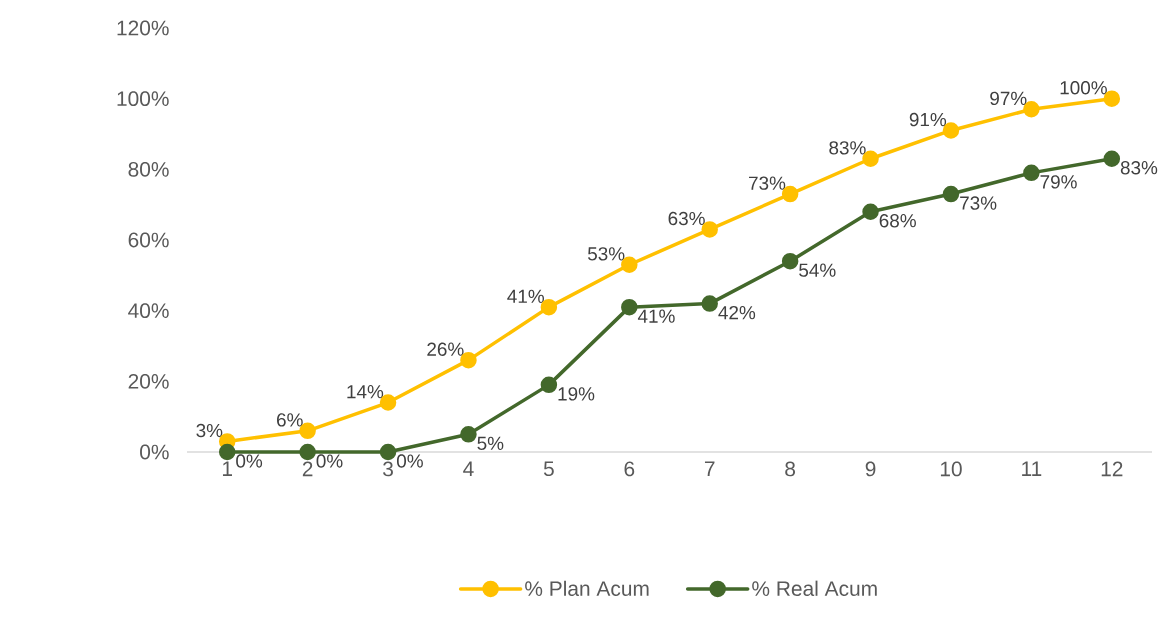 The height and width of the screenshot is (619, 1170). What do you see at coordinates (1008, 98) in the screenshot?
I see `data-label: 97%` at bounding box center [1008, 98].